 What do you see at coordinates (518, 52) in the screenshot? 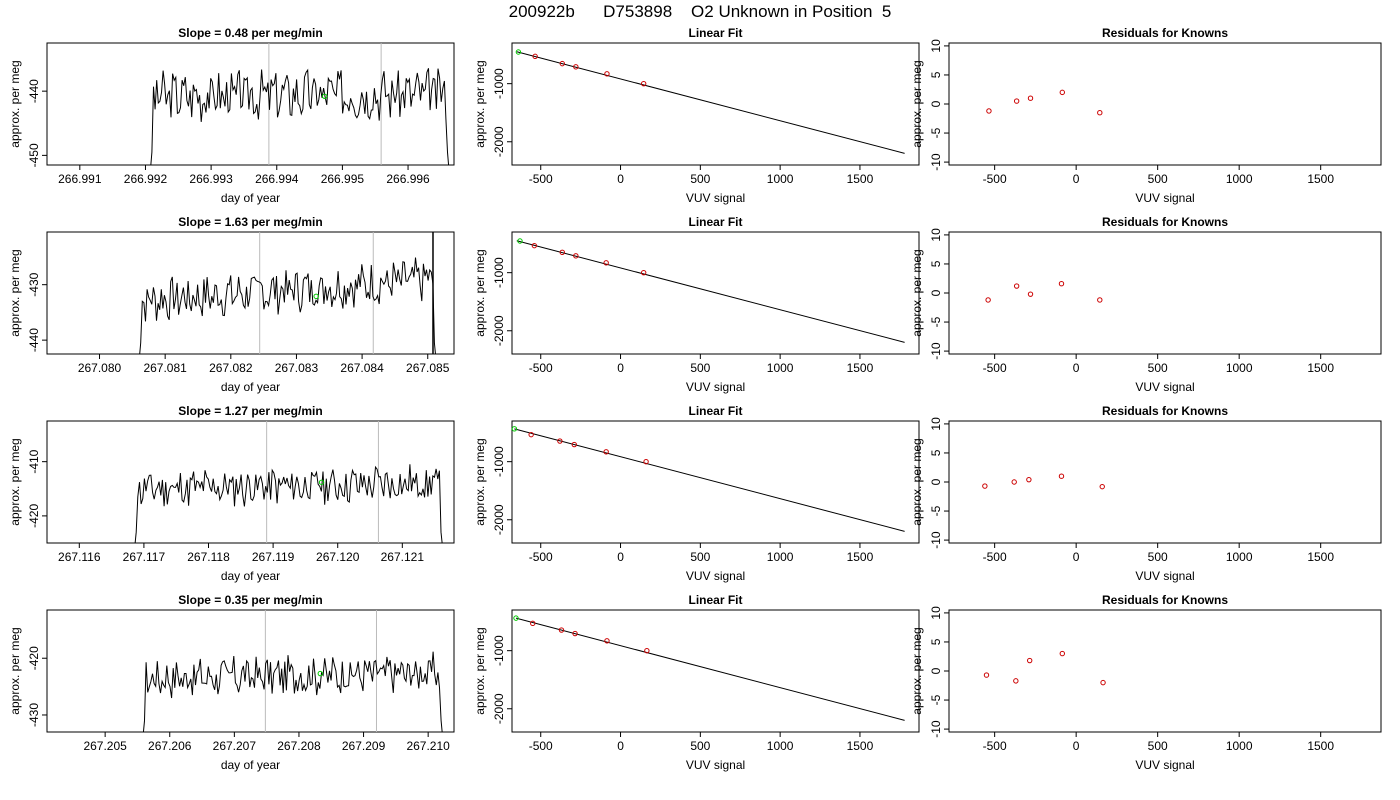
I see `unknown-point` at bounding box center [518, 52].